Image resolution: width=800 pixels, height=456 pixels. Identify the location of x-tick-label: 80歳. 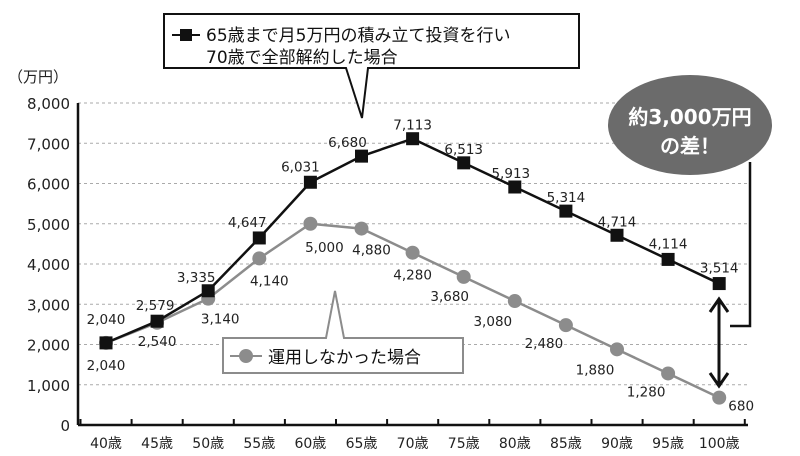
(515, 444).